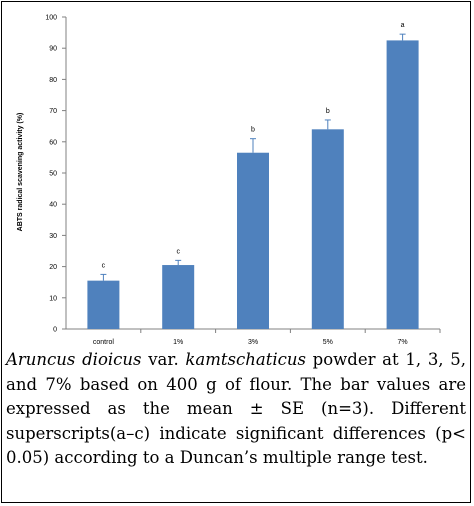 This screenshot has height=506, width=474. I want to click on y-tick-label: 70, so click(53, 111).